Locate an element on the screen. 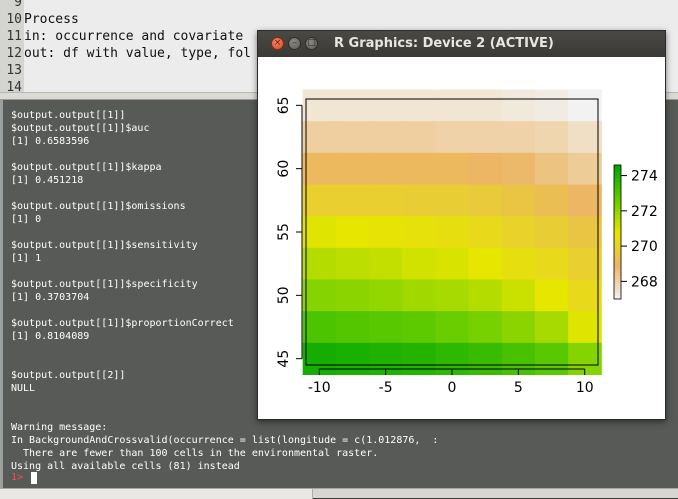  x-tick-label: 10 is located at coordinates (585, 388).